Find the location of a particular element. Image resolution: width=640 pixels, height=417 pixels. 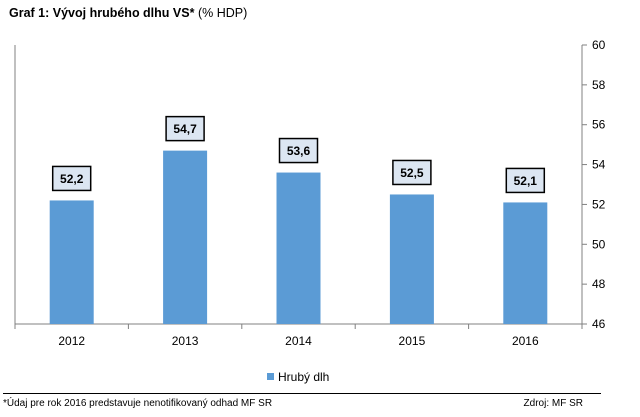

y-tick-label: 58 is located at coordinates (599, 85).